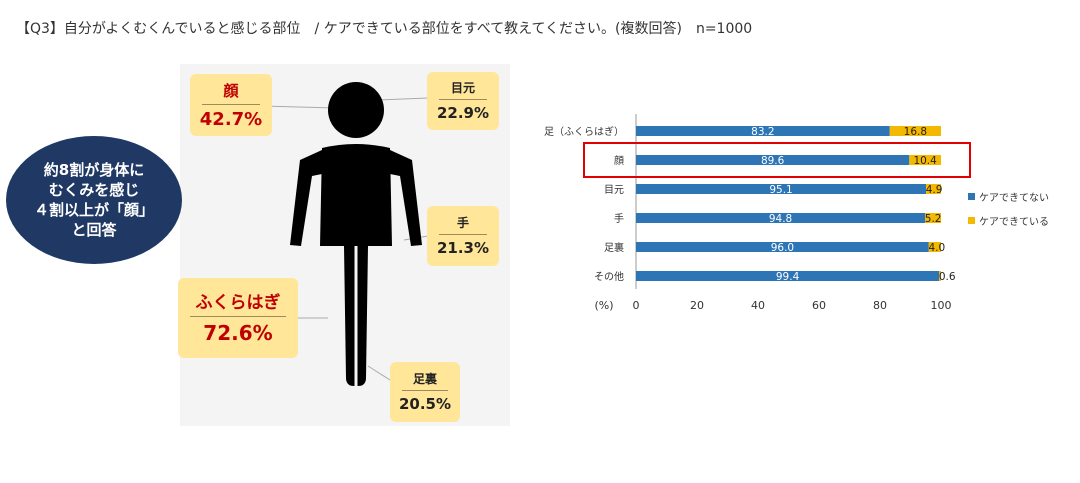  I want to click on figure-right-arm, so click(406, 198).